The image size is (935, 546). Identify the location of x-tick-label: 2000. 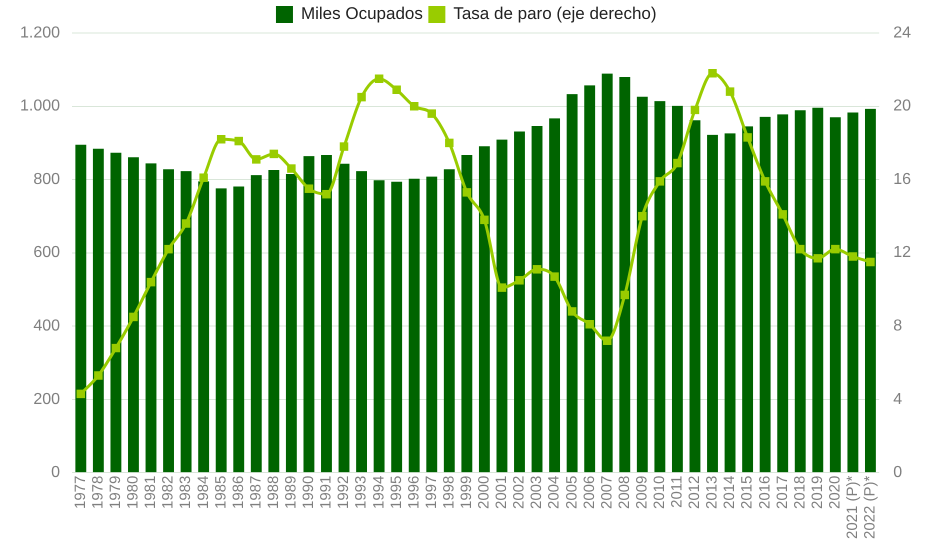
(484, 493).